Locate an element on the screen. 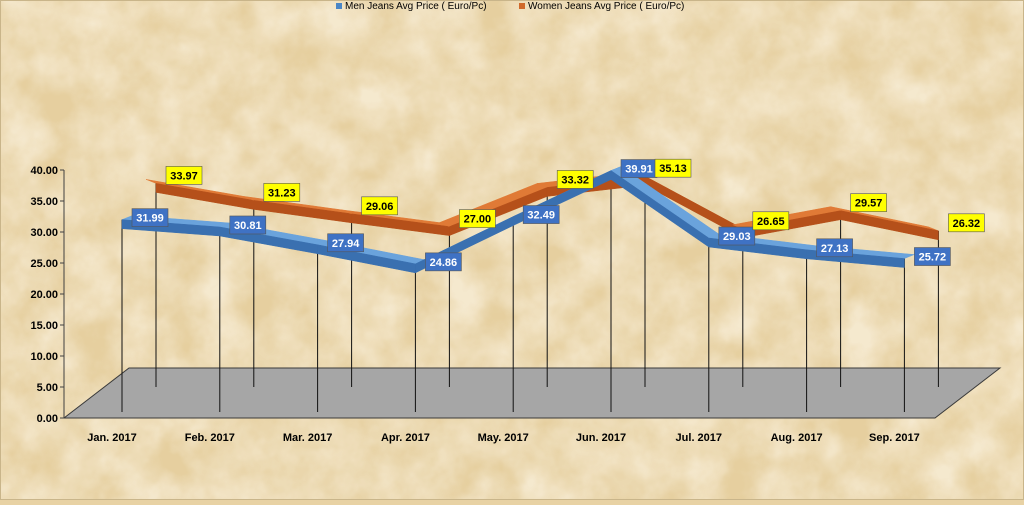 Image resolution: width=1024 pixels, height=505 pixels. men-data-label: 27.13 is located at coordinates (835, 249).